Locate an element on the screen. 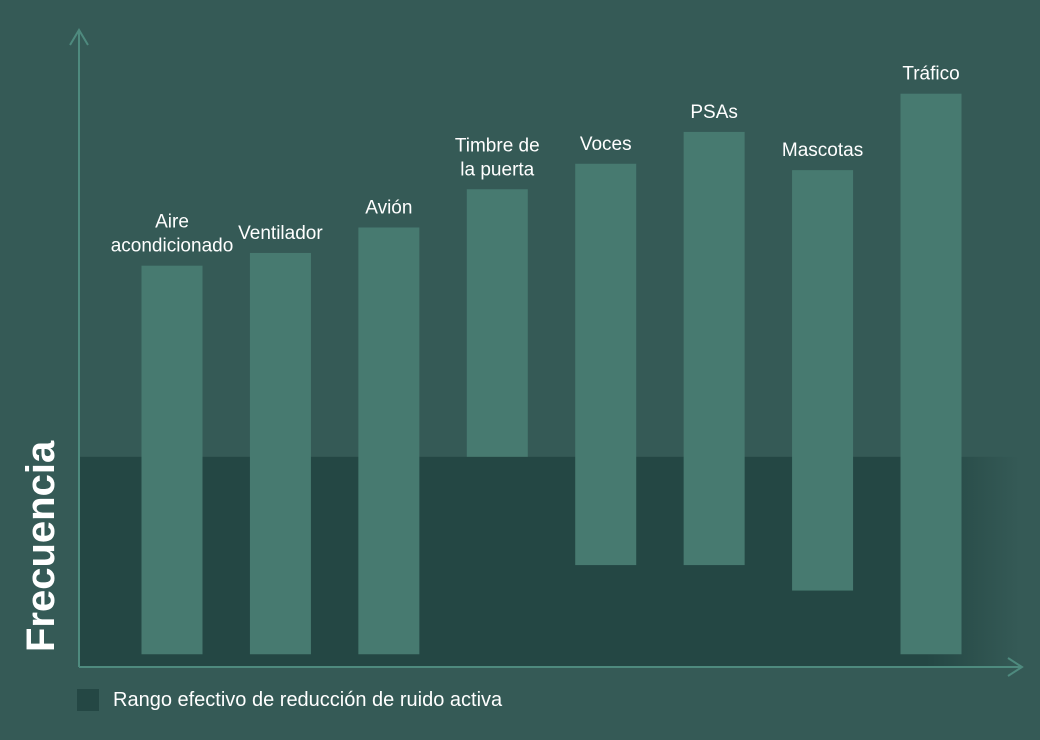 The height and width of the screenshot is (740, 1040). category-label-6: Mascotas is located at coordinates (822, 150).